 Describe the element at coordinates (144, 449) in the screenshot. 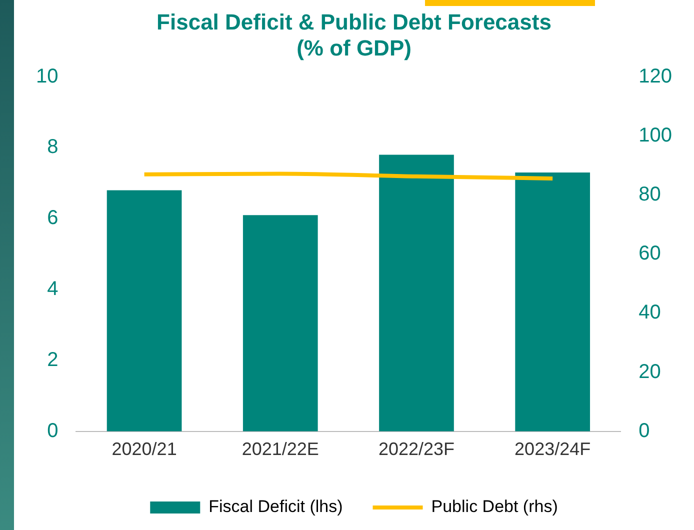

I see `x-tick-label: 2020/21` at that location.